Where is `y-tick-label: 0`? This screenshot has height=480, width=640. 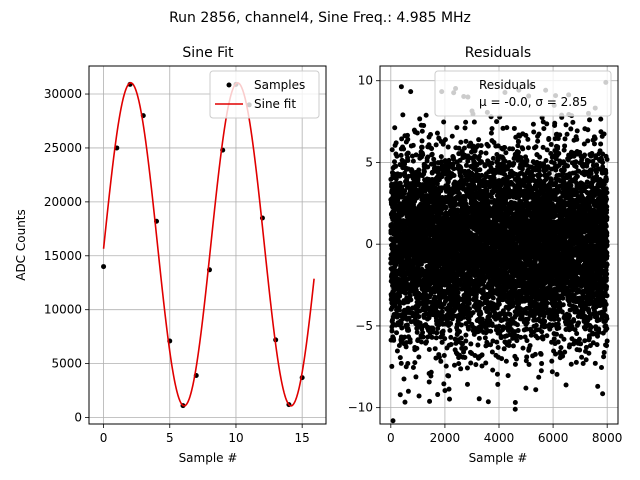
y-tick-label: 0 is located at coordinates (369, 244).